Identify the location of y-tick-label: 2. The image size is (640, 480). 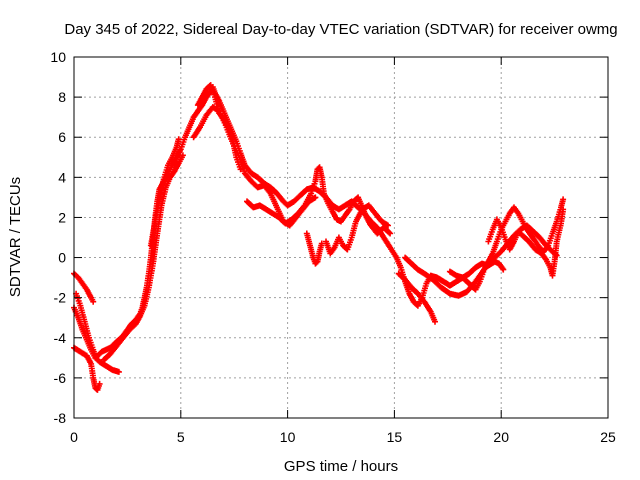
(62, 217).